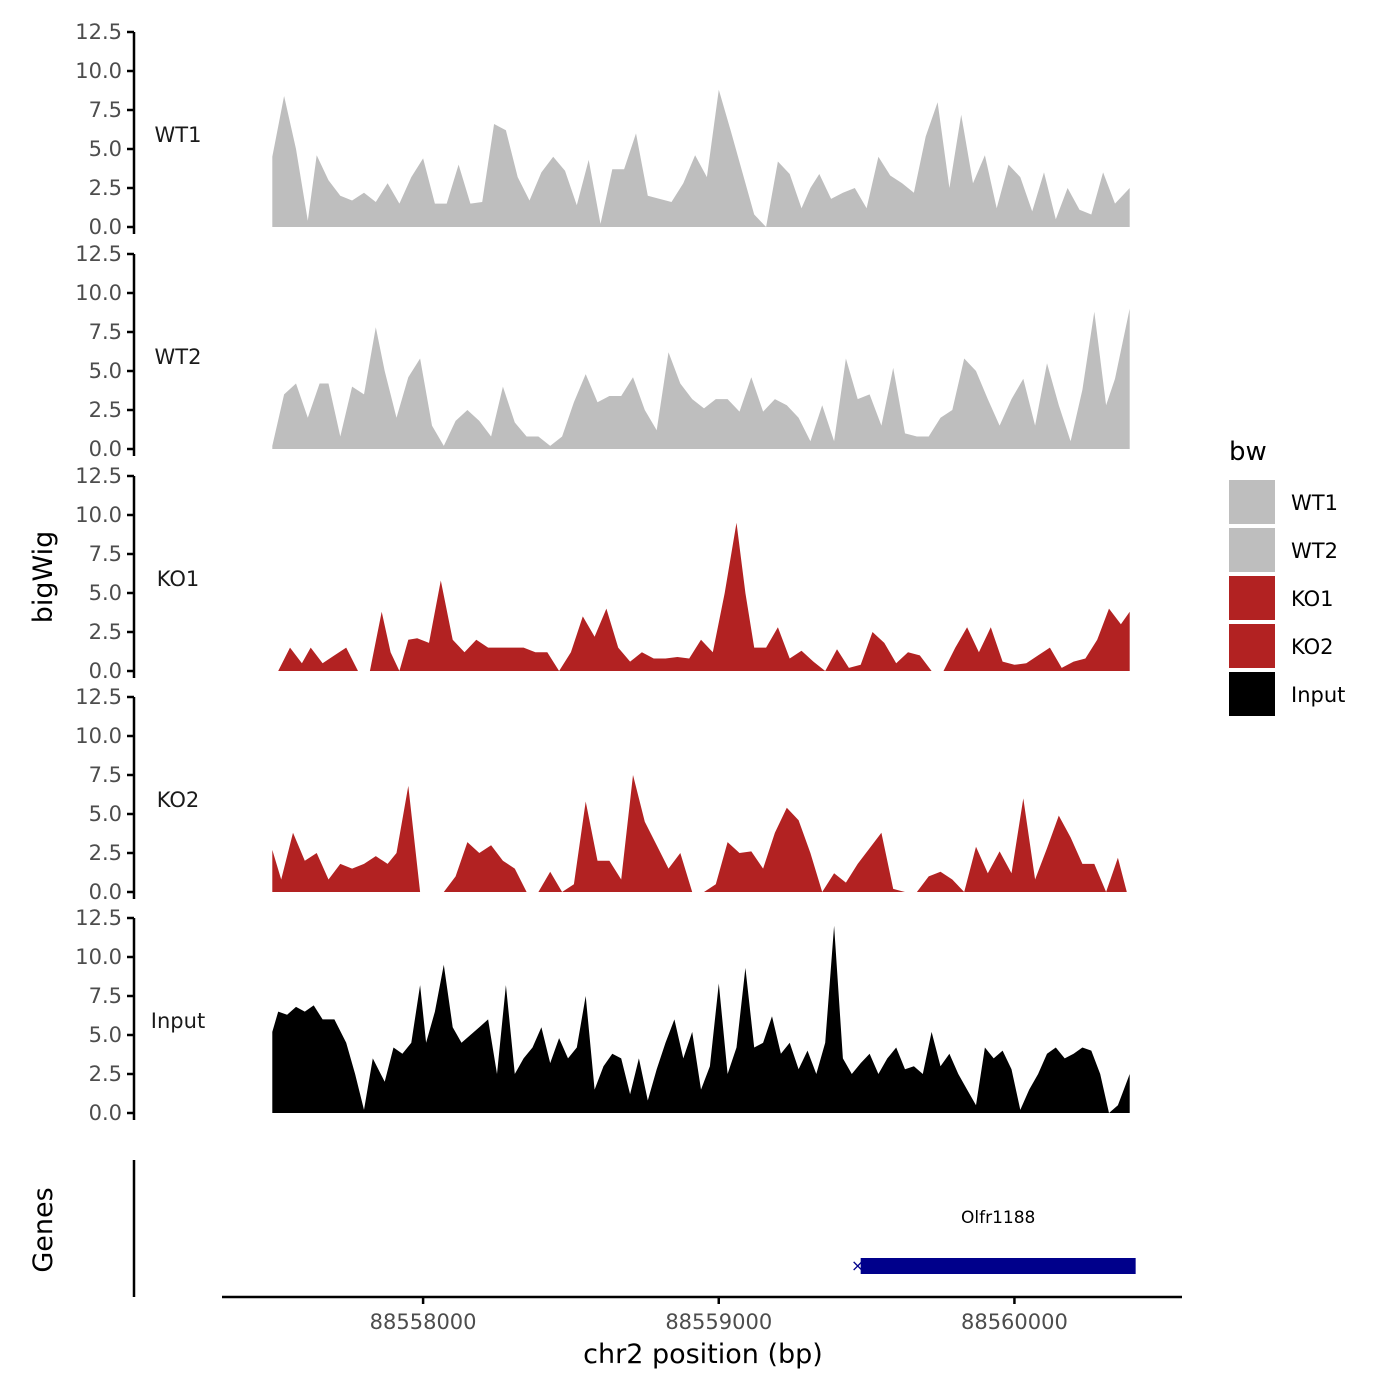  I want to click on area-wt1, so click(701, 158).